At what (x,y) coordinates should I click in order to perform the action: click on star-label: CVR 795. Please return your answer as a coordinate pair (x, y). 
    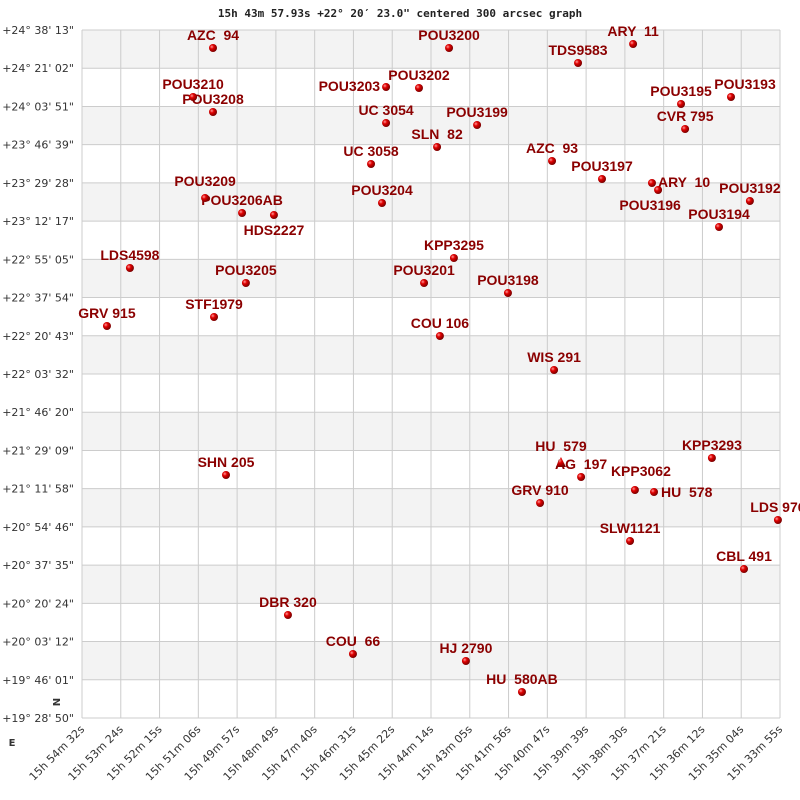
    Looking at the image, I should click on (685, 116).